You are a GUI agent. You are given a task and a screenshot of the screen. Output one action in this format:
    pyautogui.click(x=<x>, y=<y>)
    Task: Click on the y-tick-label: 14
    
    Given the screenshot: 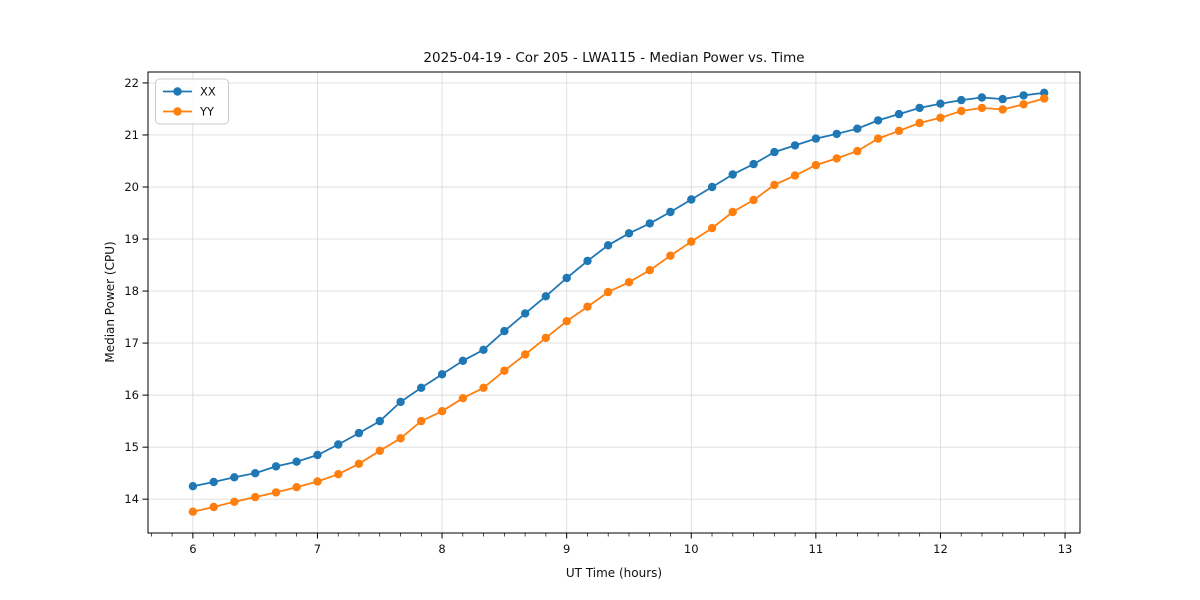 What is the action you would take?
    pyautogui.click(x=131, y=499)
    